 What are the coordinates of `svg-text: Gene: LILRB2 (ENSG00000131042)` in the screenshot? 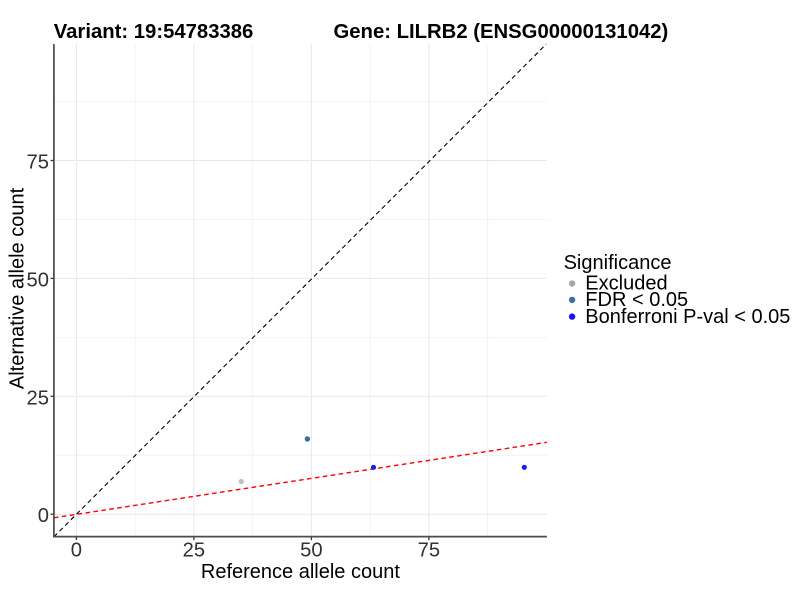 It's located at (501, 32).